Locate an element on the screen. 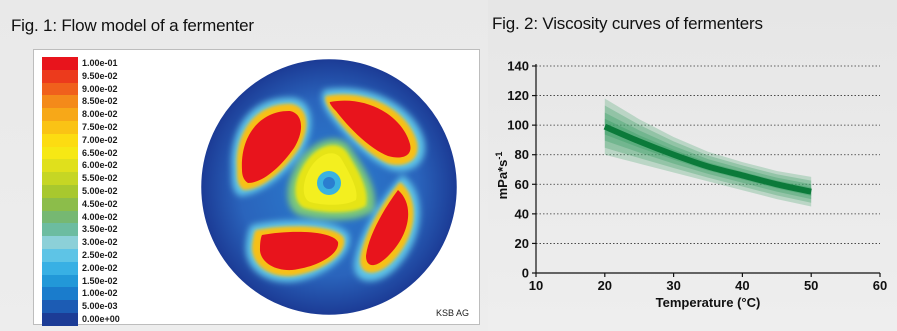 This screenshot has height=331, width=897. legend-row: 9.00e-02 is located at coordinates (102, 89).